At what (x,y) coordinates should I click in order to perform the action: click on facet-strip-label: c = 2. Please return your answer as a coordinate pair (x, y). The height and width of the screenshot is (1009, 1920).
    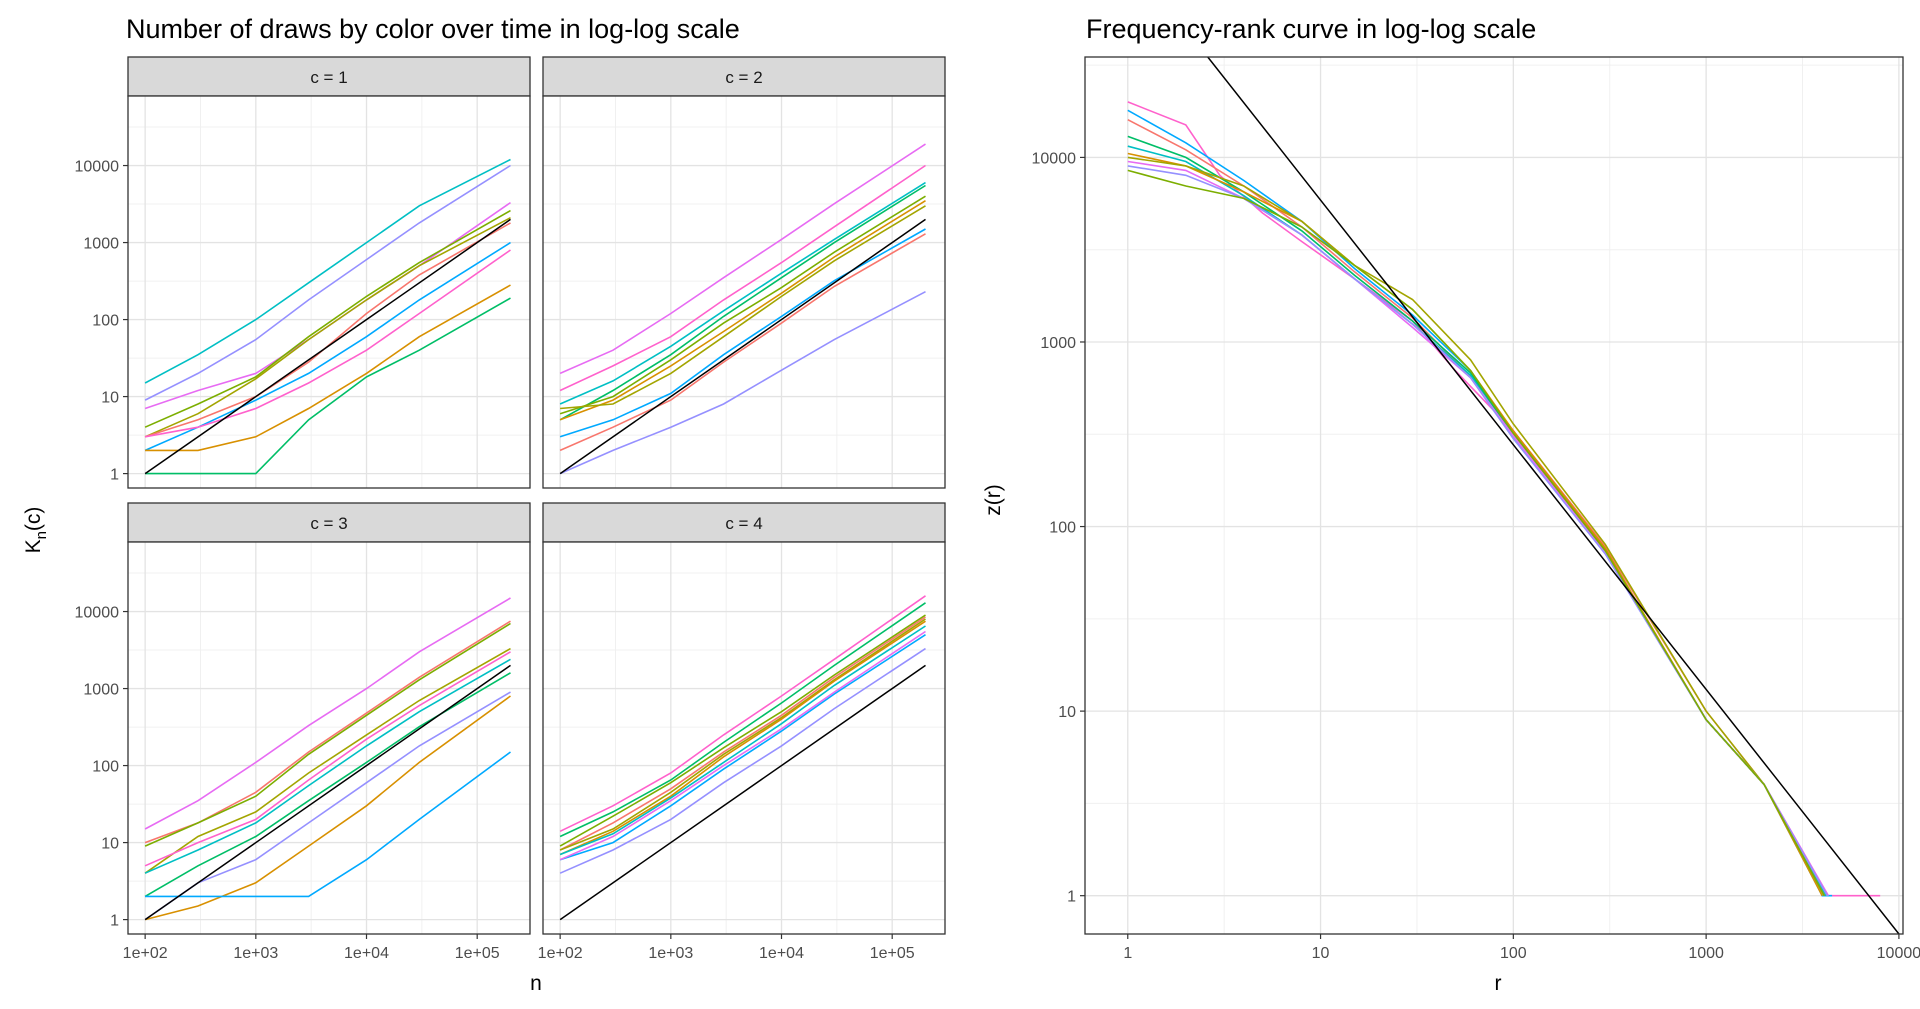
    Looking at the image, I should click on (743, 77).